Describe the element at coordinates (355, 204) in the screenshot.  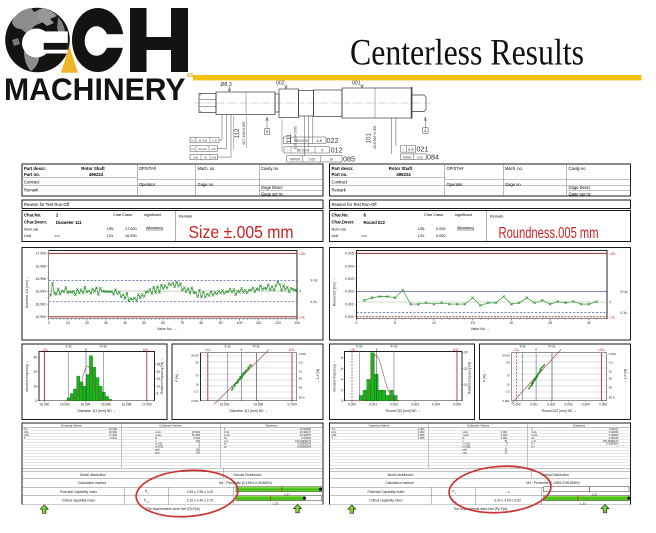
I see `svg-text: Reason for Test Run-Off` at that location.